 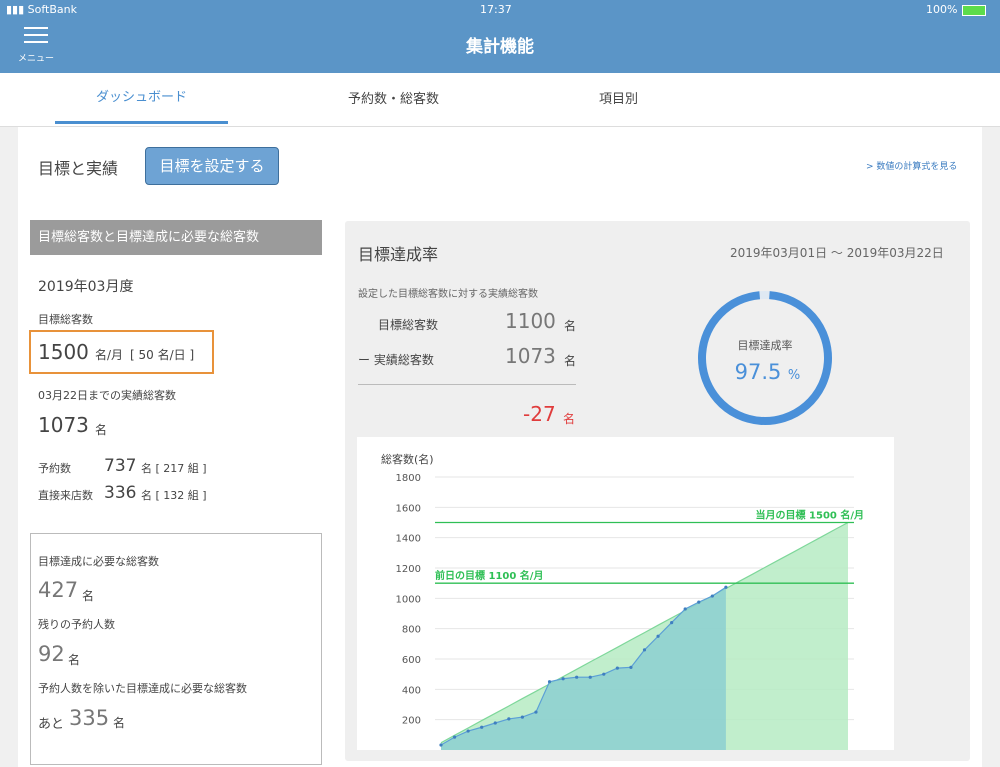 I want to click on rate-subtitle: 設定した目標総客数に対する実績総客数, so click(x=448, y=294).